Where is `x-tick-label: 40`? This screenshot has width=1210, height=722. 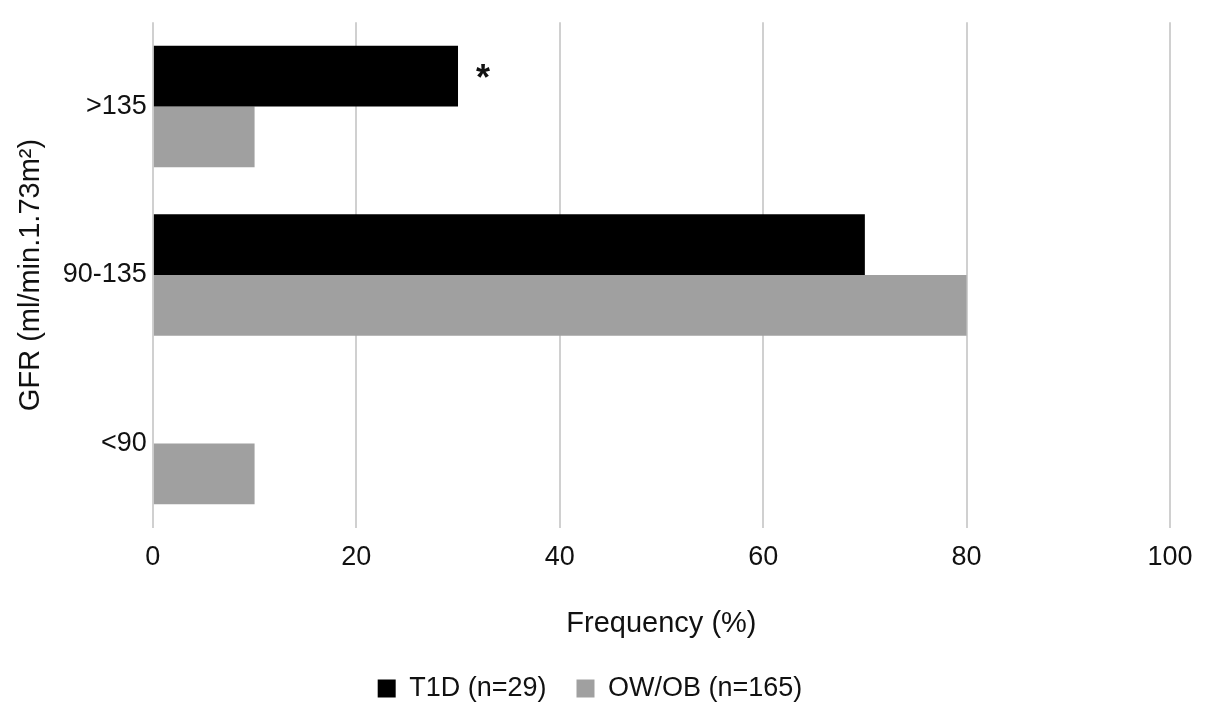
x-tick-label: 40 is located at coordinates (559, 556).